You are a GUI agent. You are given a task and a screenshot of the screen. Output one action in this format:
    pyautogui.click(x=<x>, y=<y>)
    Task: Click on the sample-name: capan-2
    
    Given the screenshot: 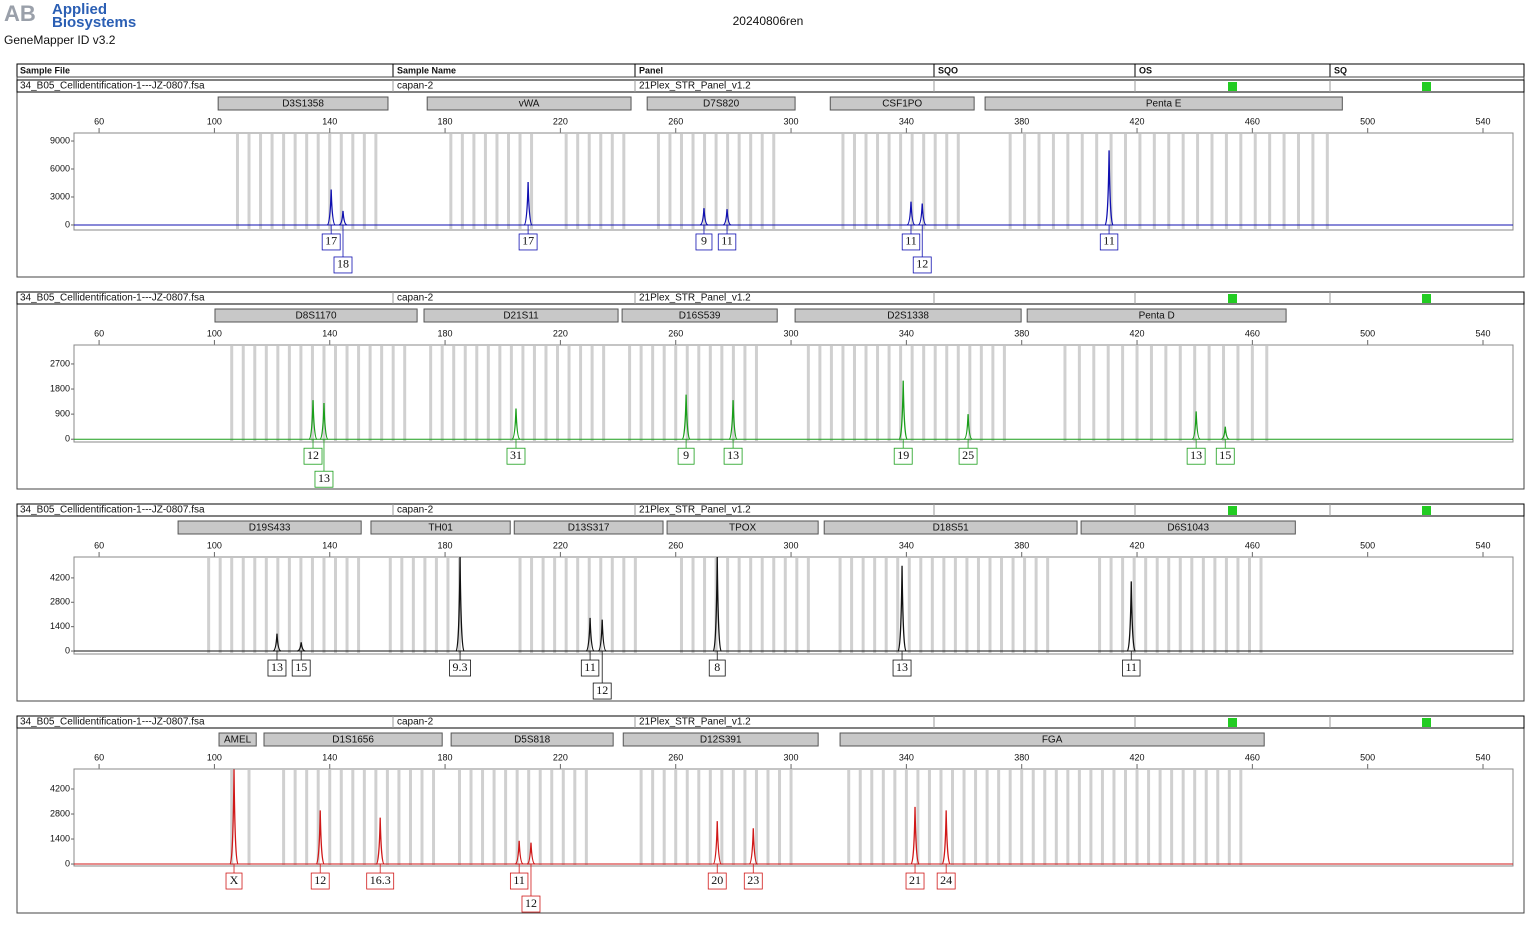 What is the action you would take?
    pyautogui.click(x=415, y=722)
    